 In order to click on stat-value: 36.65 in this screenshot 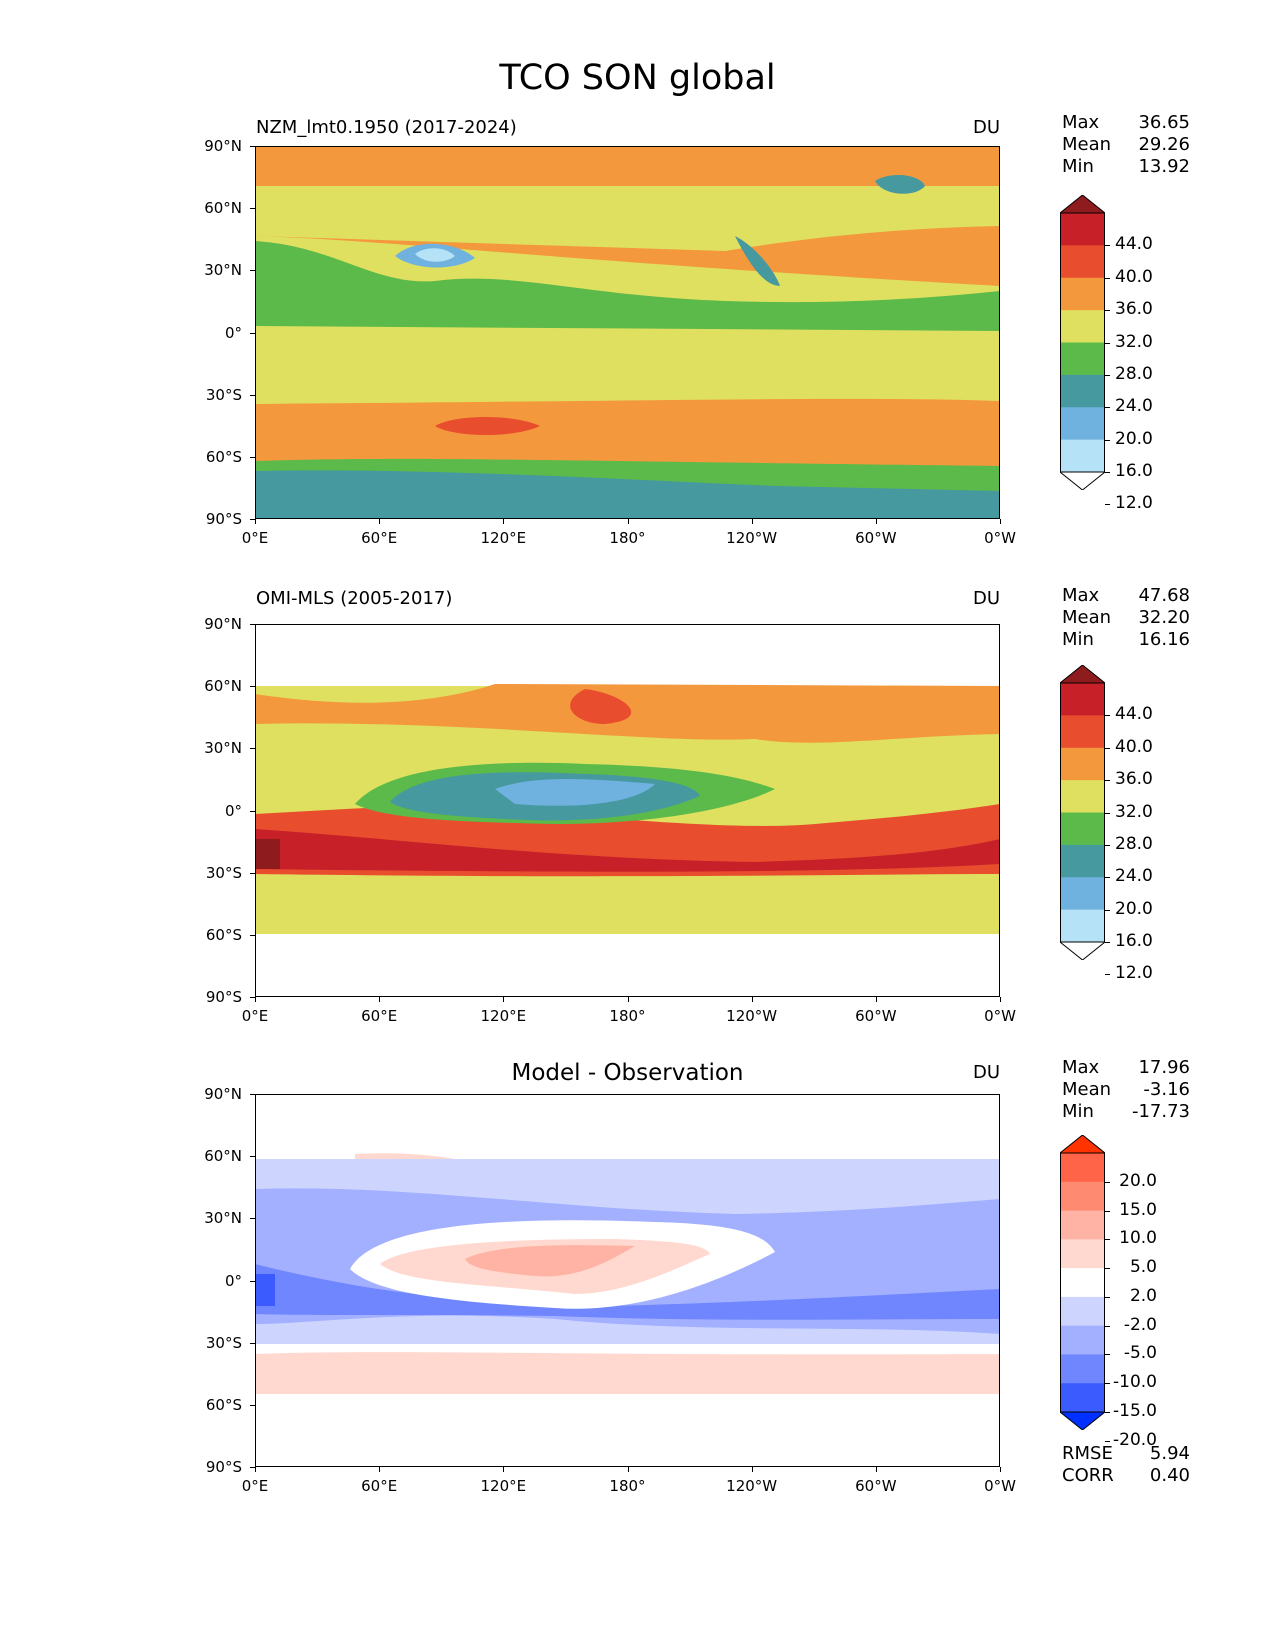, I will do `click(1164, 122)`.